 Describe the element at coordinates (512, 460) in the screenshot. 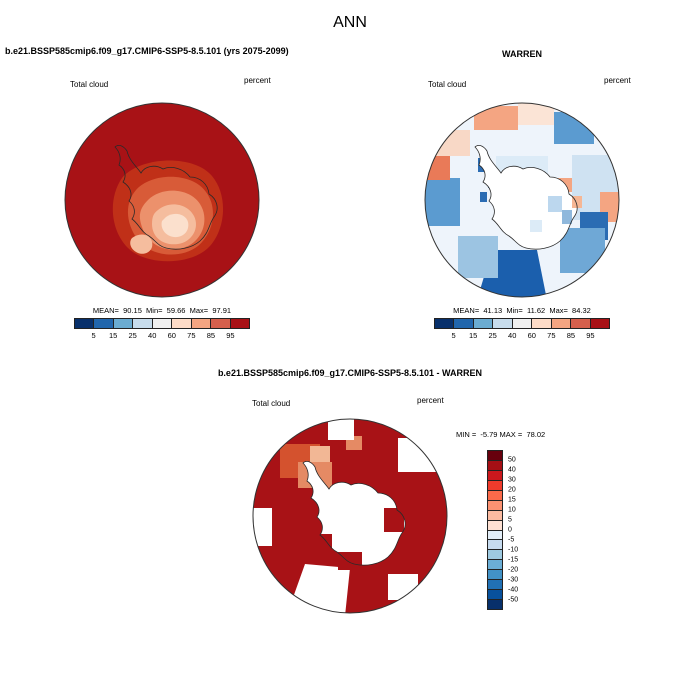

I see `colorbar-tick-label: 50` at that location.